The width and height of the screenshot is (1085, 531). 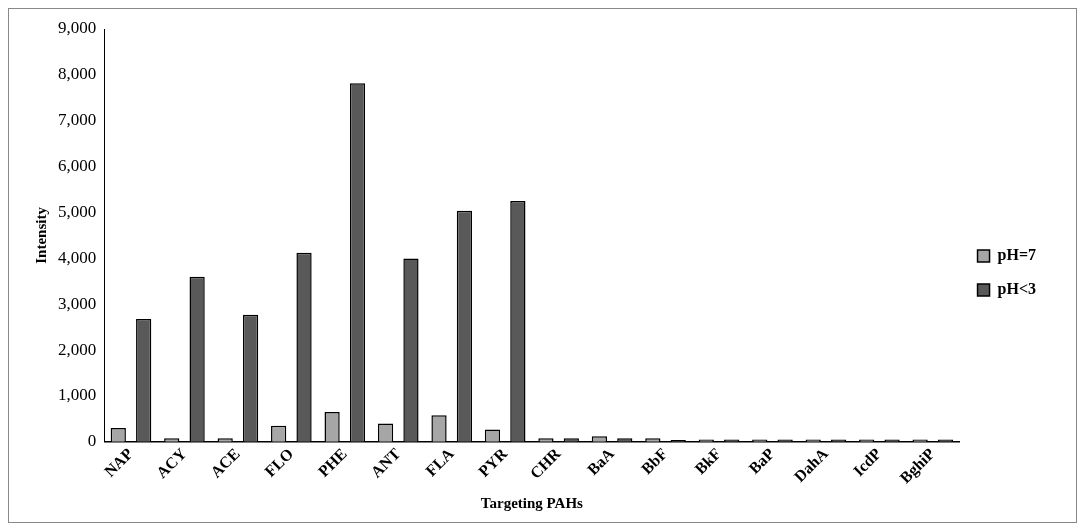 I want to click on legend-label: pH=7, so click(x=1017, y=255).